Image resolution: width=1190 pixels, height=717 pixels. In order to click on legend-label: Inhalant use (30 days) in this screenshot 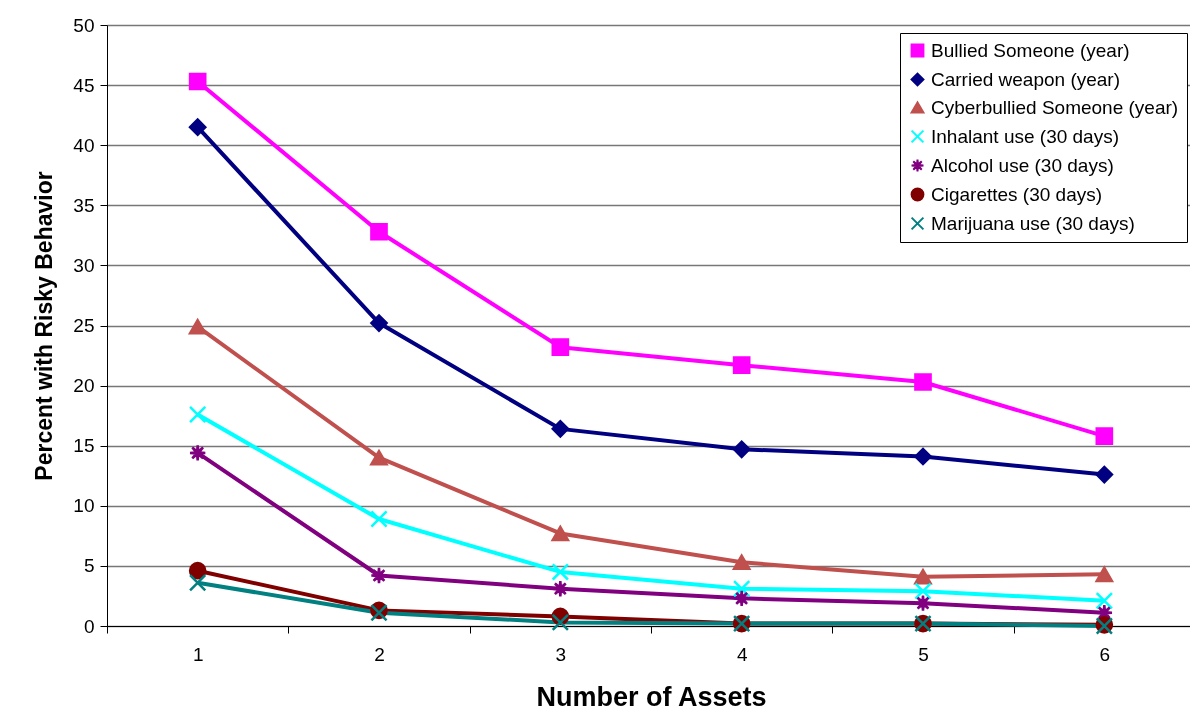, I will do `click(1025, 136)`.